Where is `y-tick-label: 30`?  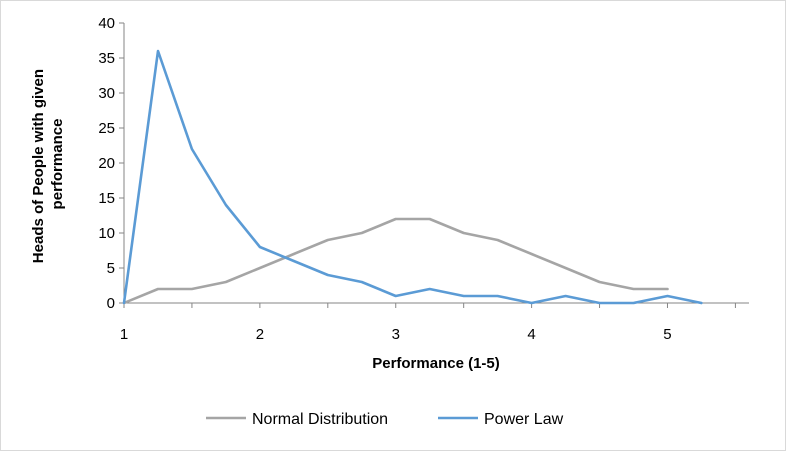 y-tick-label: 30 is located at coordinates (106, 93).